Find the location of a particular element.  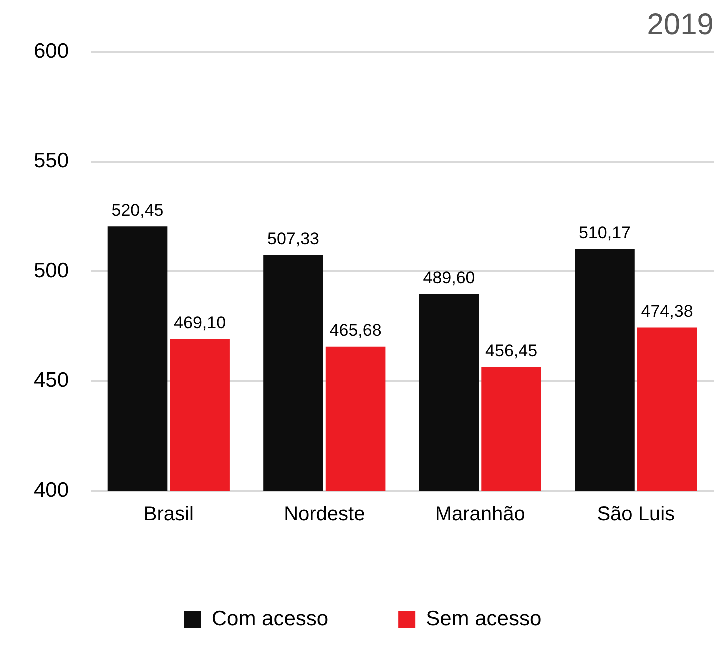

x-tick-label: São Luis is located at coordinates (636, 515).